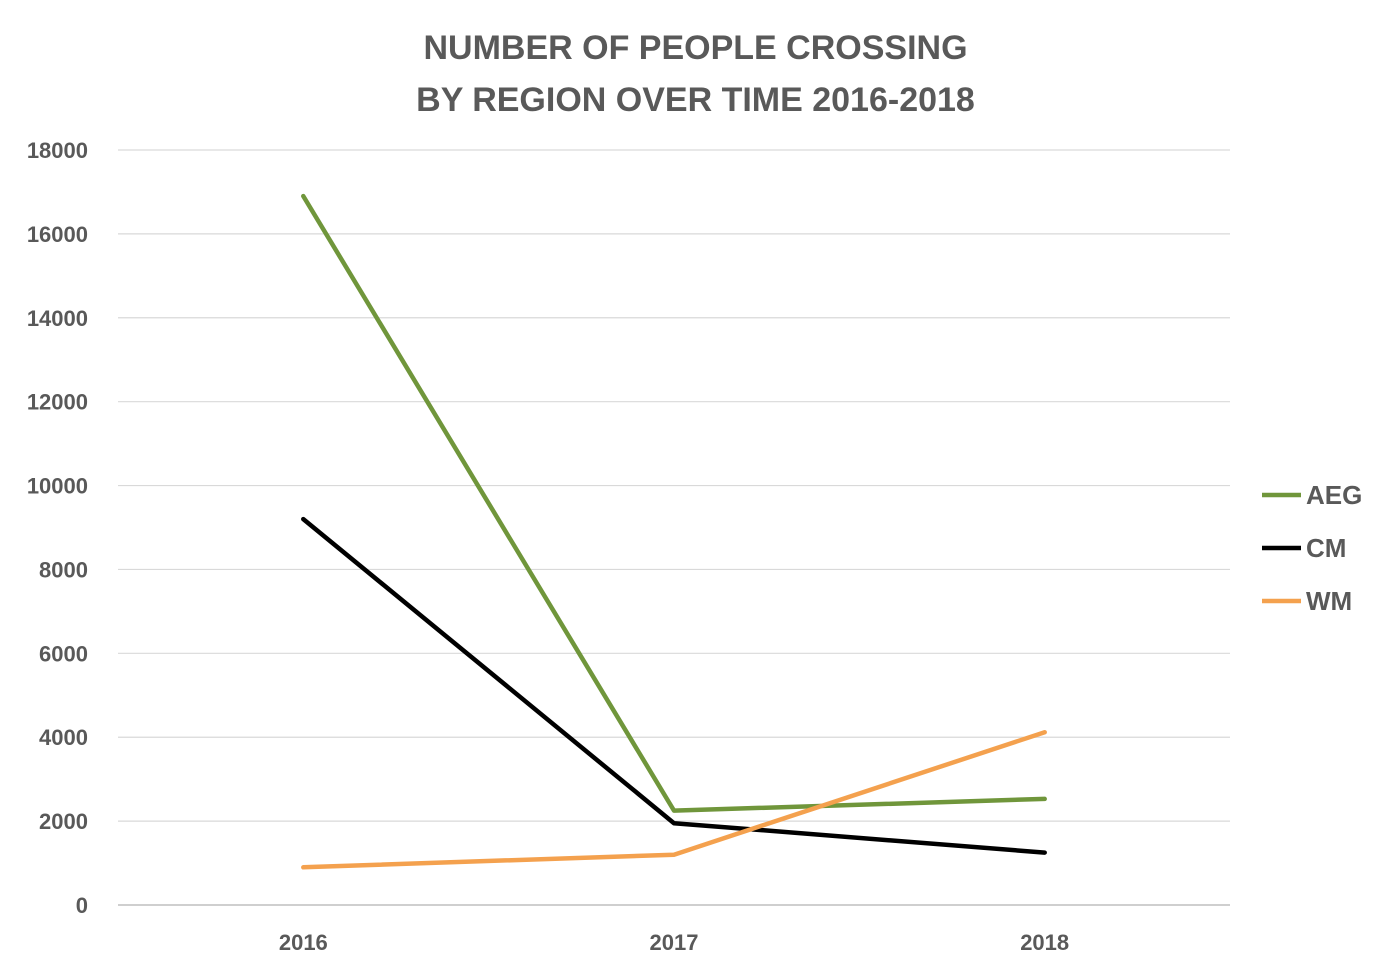  Describe the element at coordinates (674, 799) in the screenshot. I see `series-line-wm` at that location.